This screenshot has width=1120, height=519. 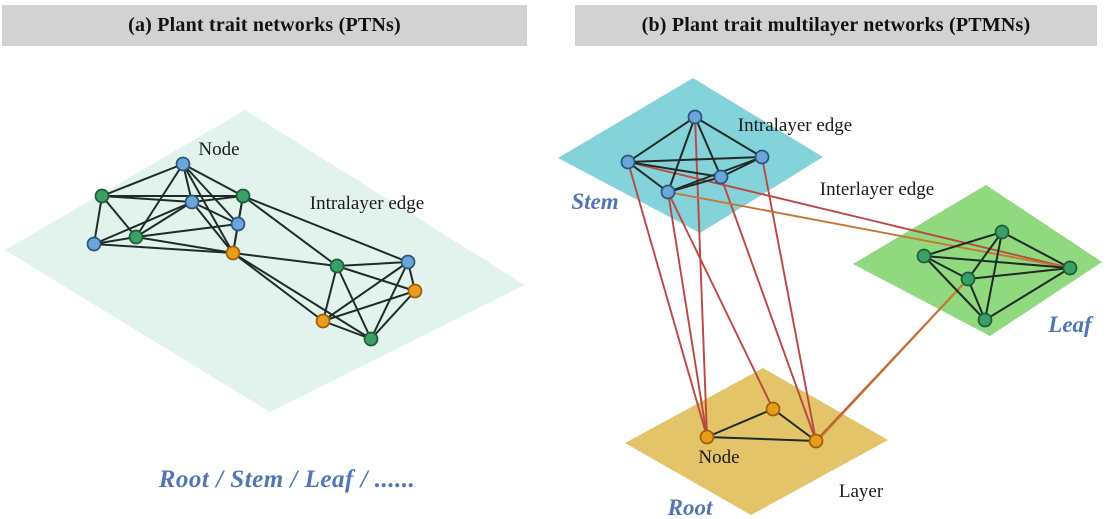 I want to click on a-node-label: Node, so click(x=219, y=149).